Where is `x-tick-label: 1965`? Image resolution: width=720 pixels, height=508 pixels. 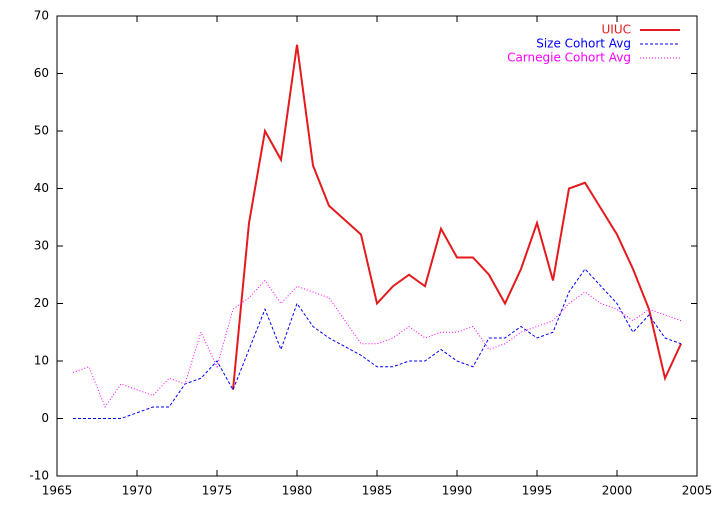 x-tick-label: 1965 is located at coordinates (57, 491).